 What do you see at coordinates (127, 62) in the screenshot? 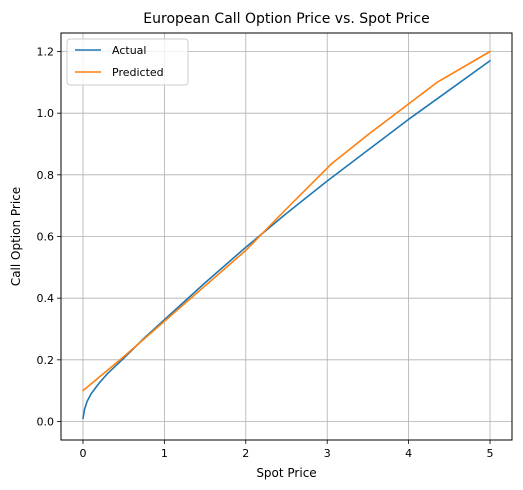
I see `legend: Actual Predicted` at bounding box center [127, 62].